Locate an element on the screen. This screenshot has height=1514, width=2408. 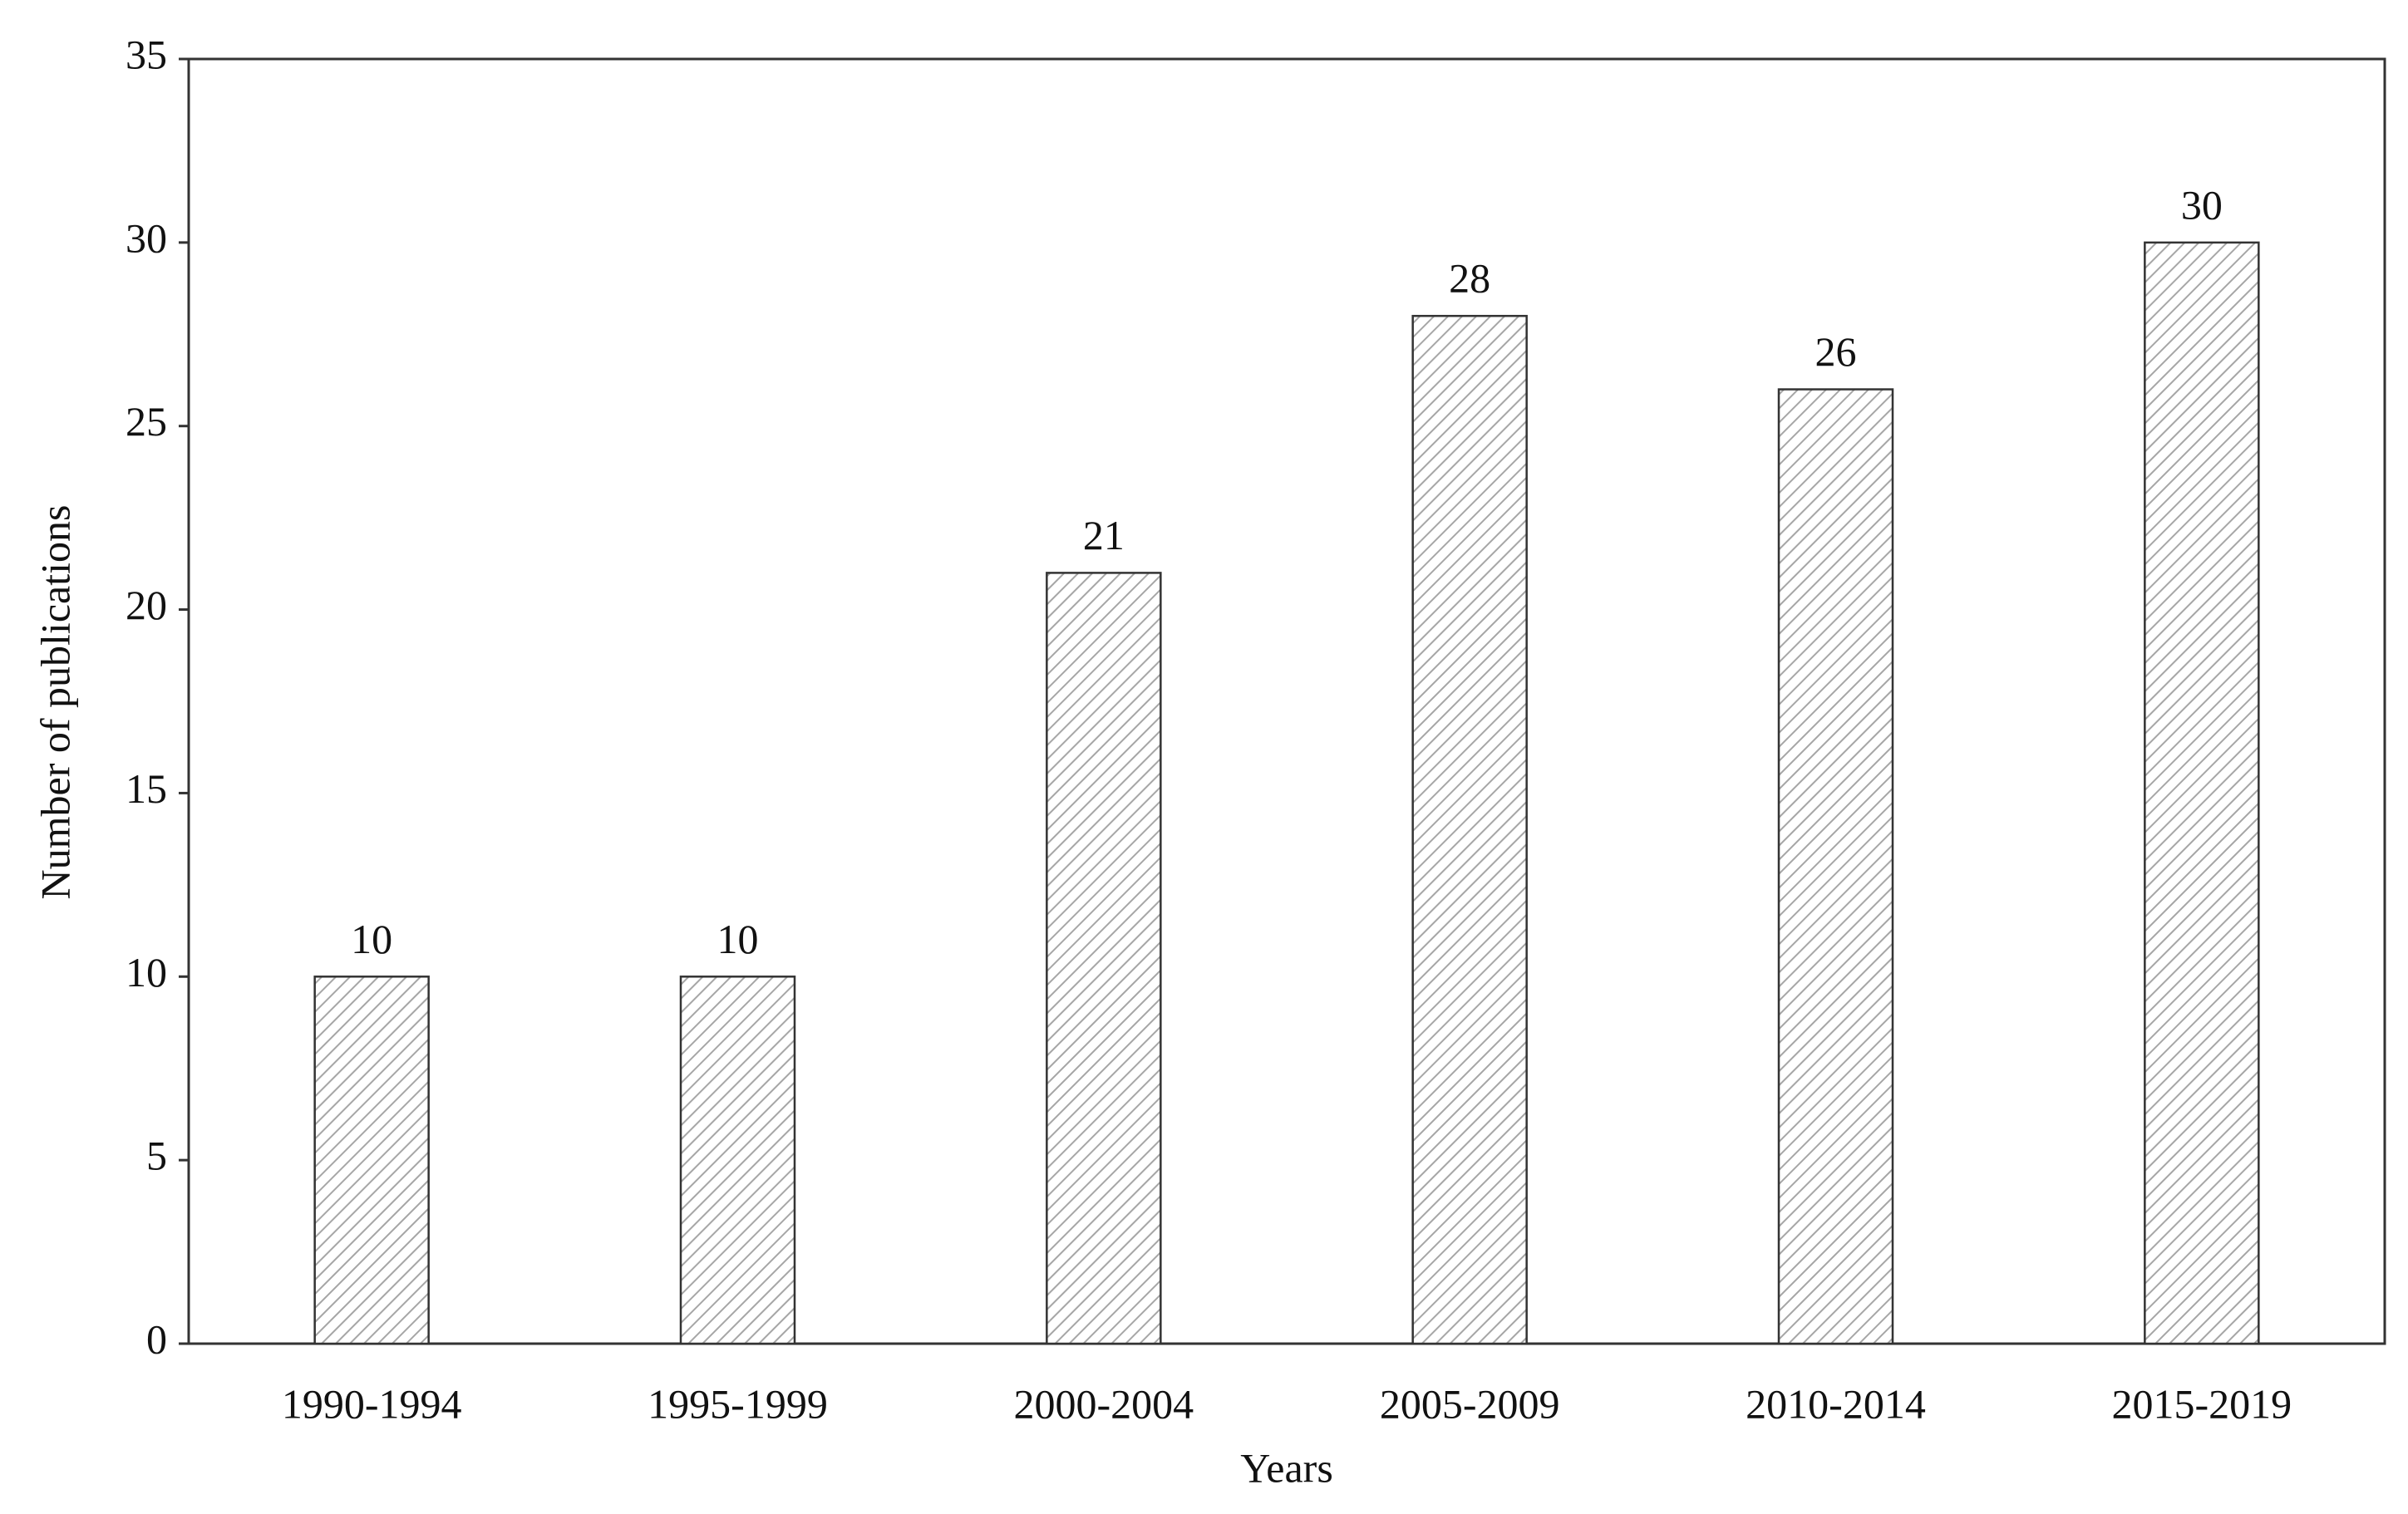
y-tick-label: 0 is located at coordinates (156, 1338).